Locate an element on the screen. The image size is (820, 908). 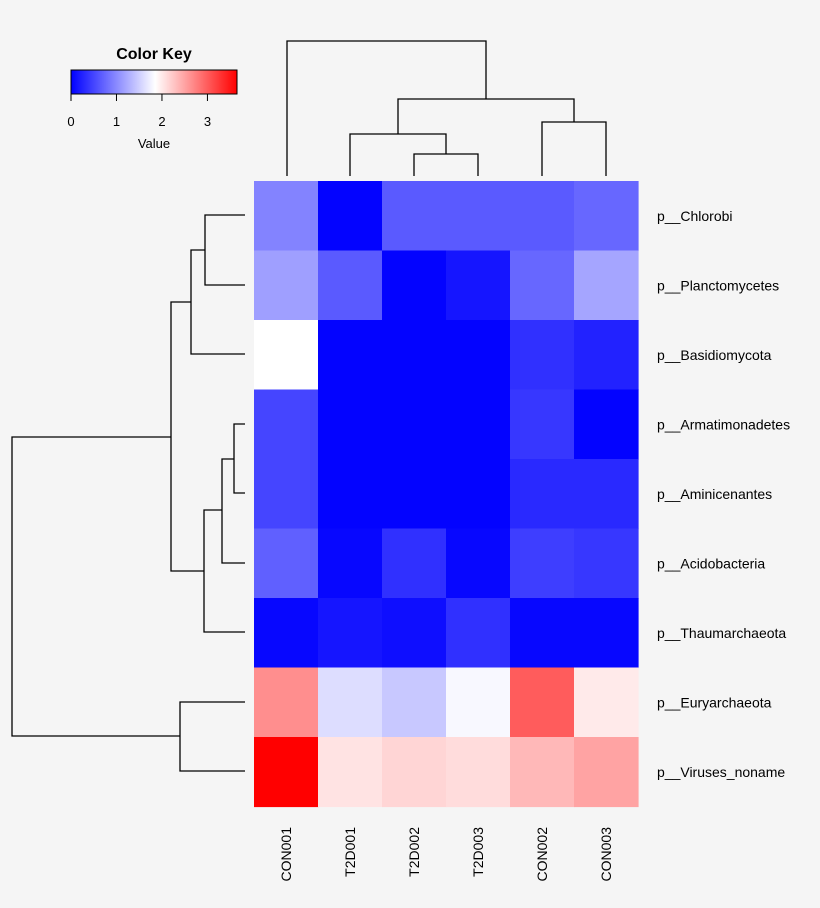
row-label: p__Chlorobi is located at coordinates (695, 216).